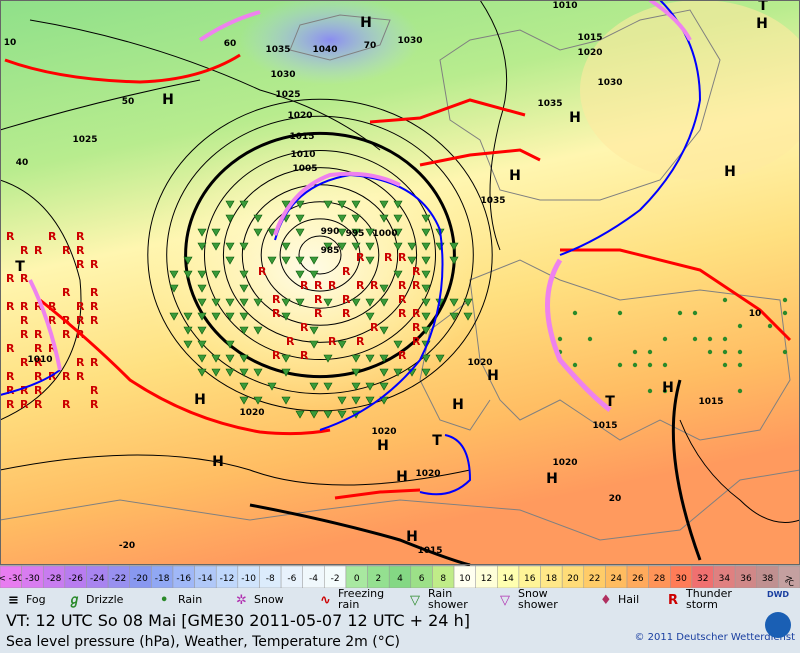  I want to click on scale-label: -28, so click(54, 579).